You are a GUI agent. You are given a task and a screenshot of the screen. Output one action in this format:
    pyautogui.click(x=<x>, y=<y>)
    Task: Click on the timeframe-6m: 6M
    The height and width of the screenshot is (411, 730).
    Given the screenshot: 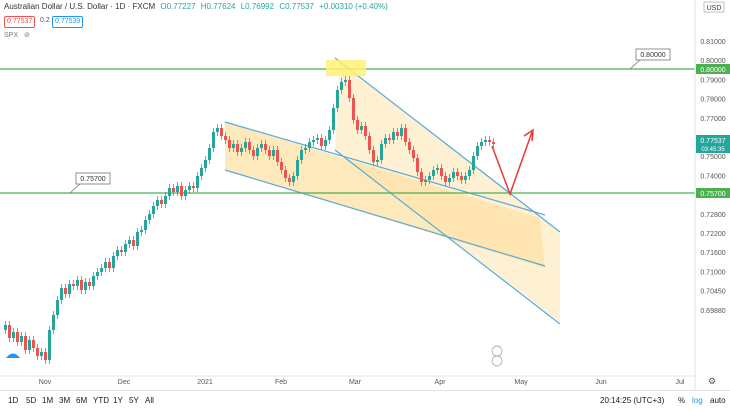 What is the action you would take?
    pyautogui.click(x=82, y=400)
    